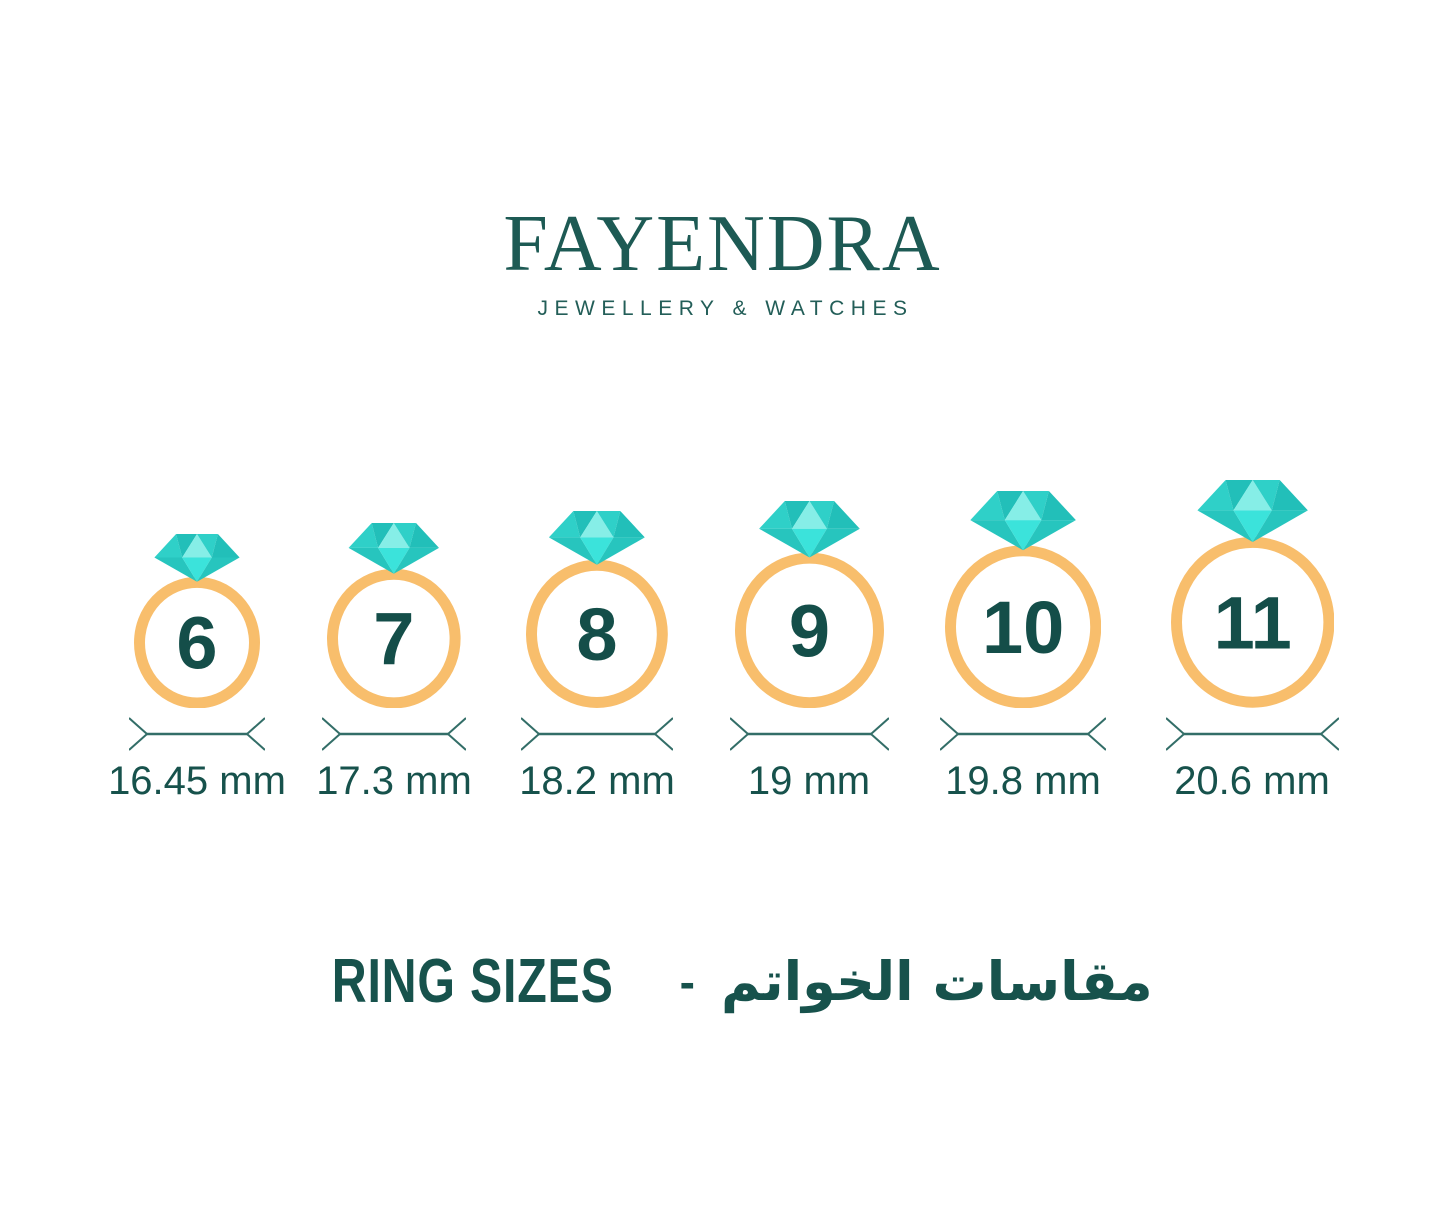  I want to click on ring-graphic: 10, so click(1023, 599).